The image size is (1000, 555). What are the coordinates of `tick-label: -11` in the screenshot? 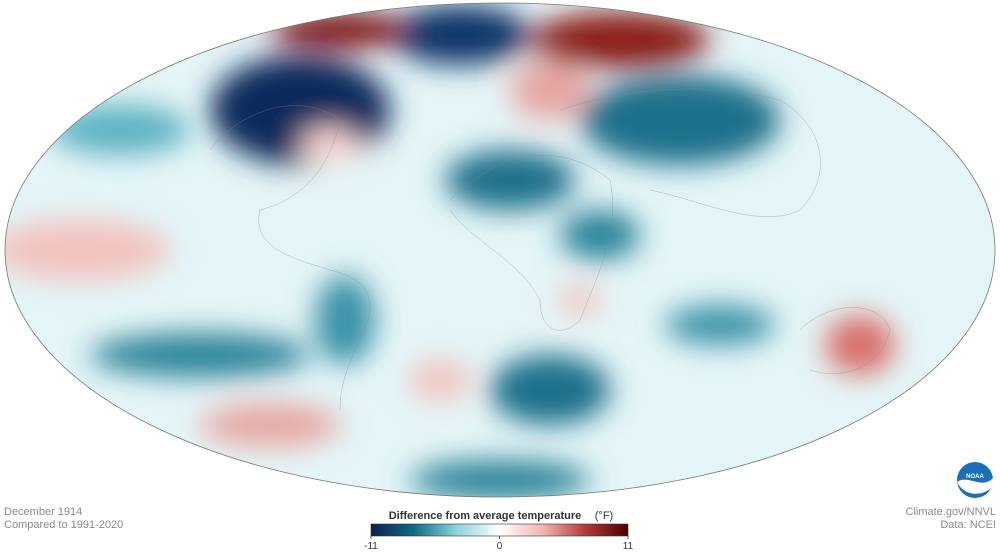 It's located at (371, 546).